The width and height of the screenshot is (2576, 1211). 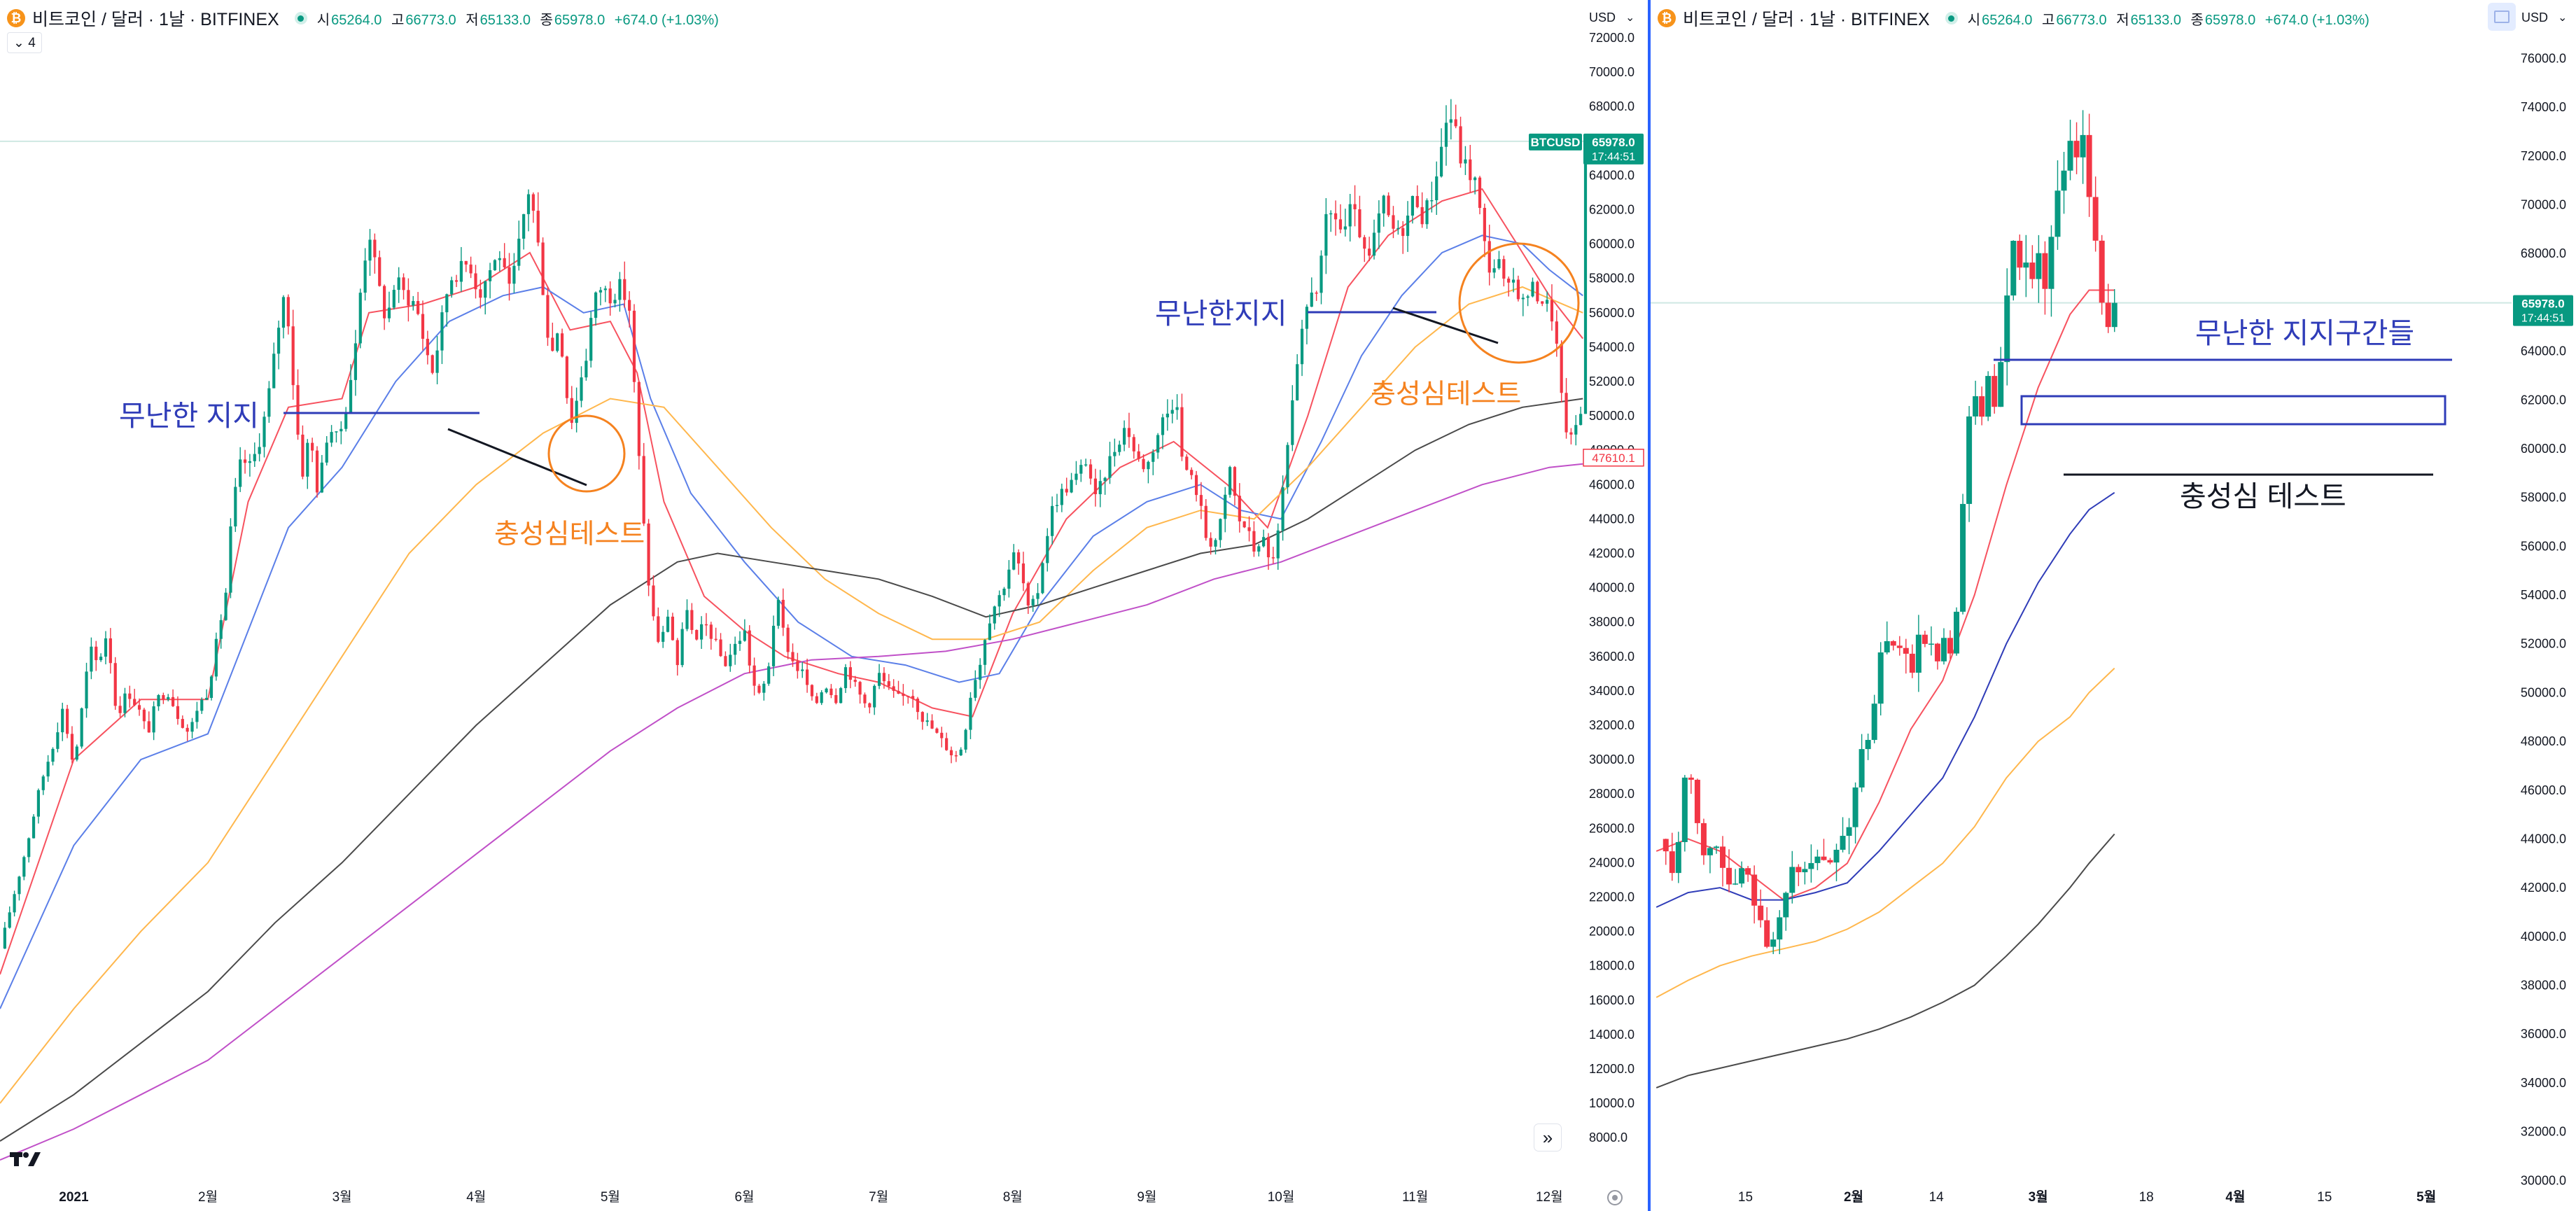 What do you see at coordinates (1611, 347) in the screenshot?
I see `y-axis-tick-label: 54000.0` at bounding box center [1611, 347].